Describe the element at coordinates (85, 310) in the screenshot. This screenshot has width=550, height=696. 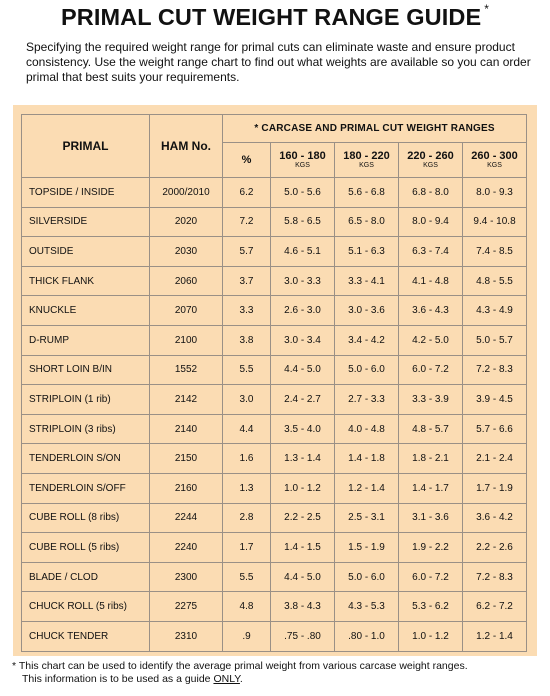
I see `cell-primal: KNUCKLE` at that location.